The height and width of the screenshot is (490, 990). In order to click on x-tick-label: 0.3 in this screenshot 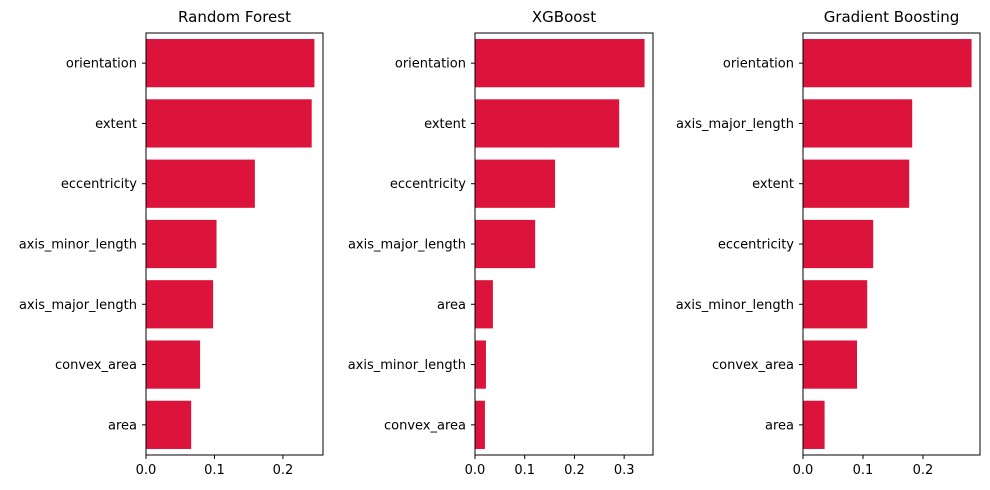, I will do `click(624, 470)`.